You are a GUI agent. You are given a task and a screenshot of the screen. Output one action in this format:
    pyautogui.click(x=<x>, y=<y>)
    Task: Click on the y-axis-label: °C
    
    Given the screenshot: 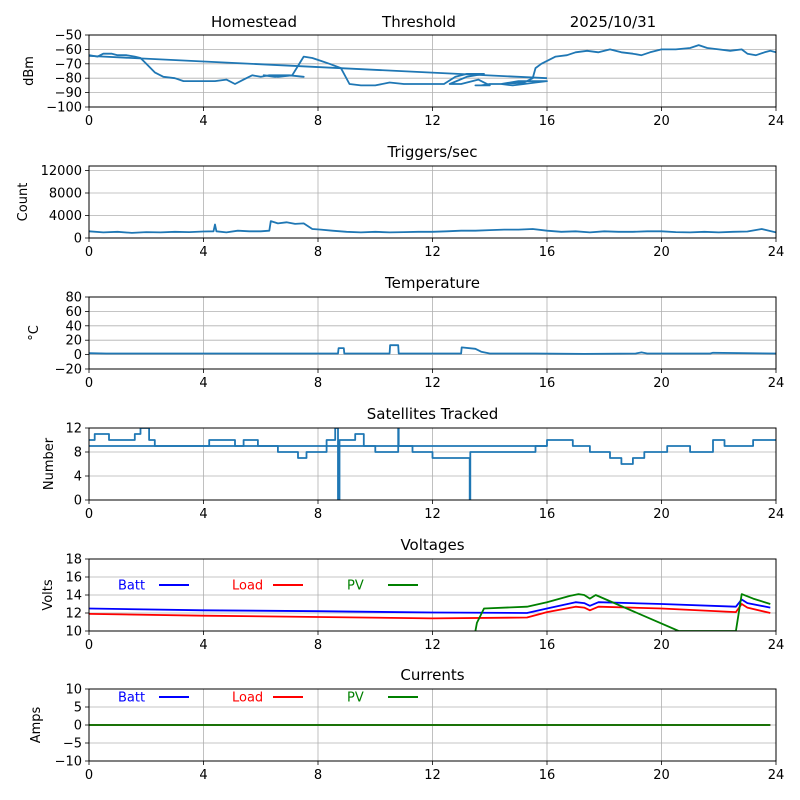 What is the action you would take?
    pyautogui.click(x=34, y=333)
    